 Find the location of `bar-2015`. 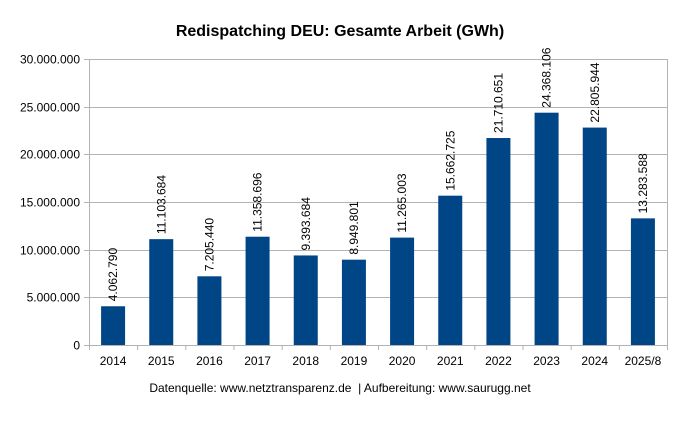

bar-2015 is located at coordinates (161, 292).